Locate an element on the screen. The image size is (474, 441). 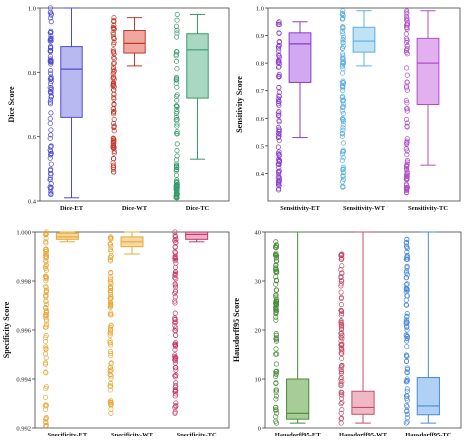
y-tick-label: 0.6 is located at coordinates (260, 119).